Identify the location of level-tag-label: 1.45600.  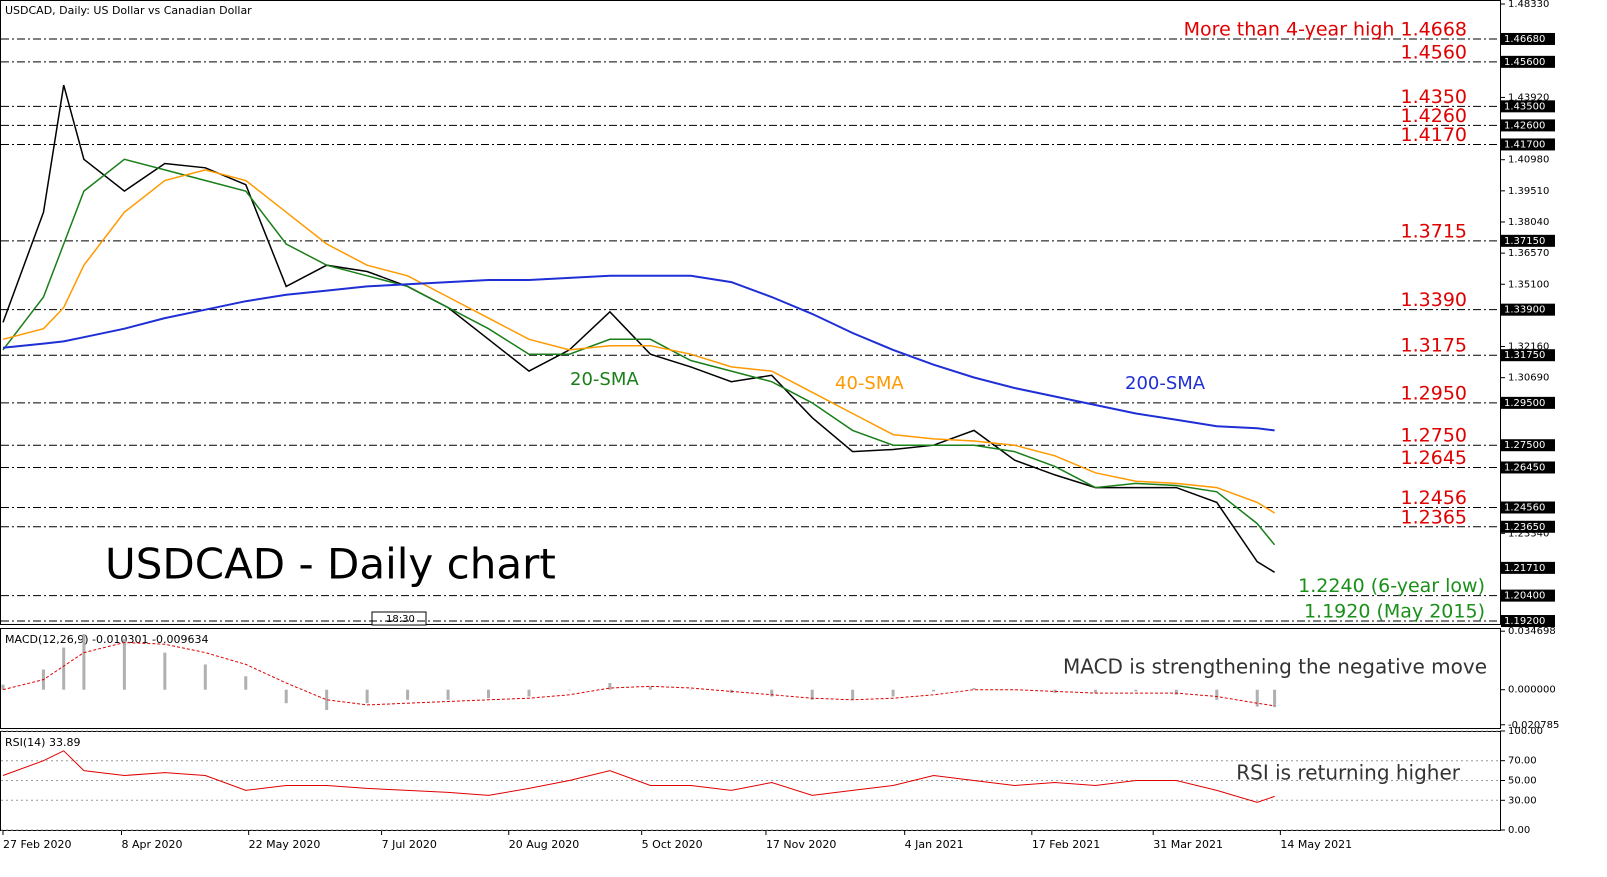
(1524, 62).